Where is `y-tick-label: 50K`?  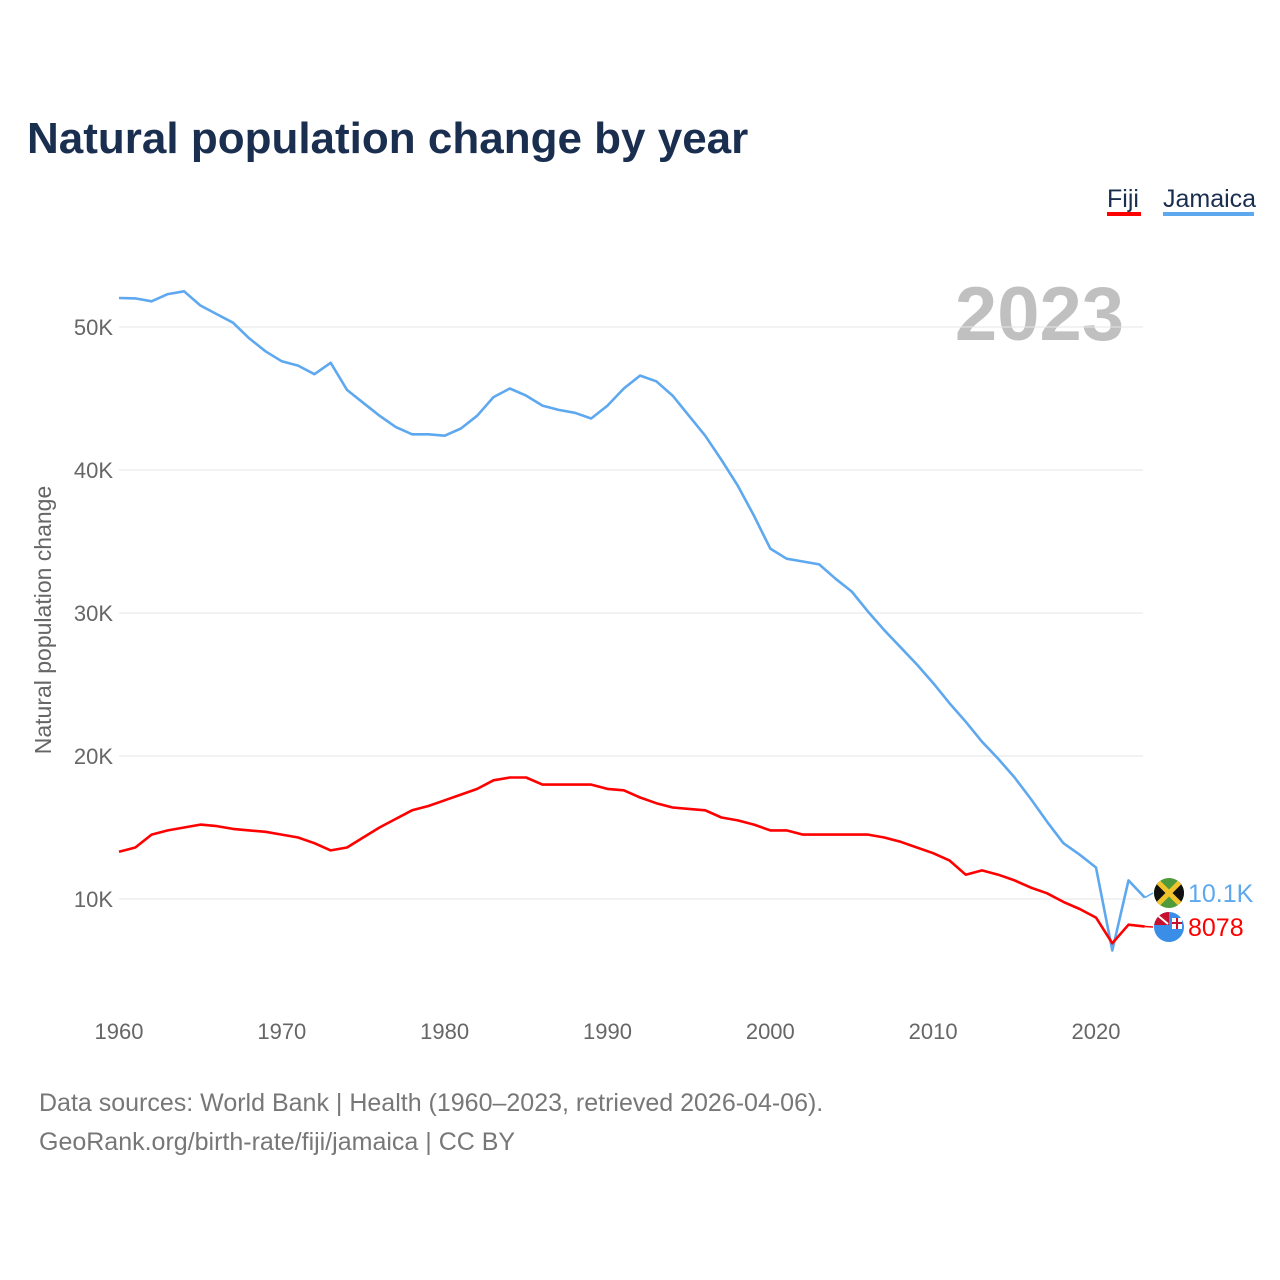
y-tick-label: 50K is located at coordinates (93, 327).